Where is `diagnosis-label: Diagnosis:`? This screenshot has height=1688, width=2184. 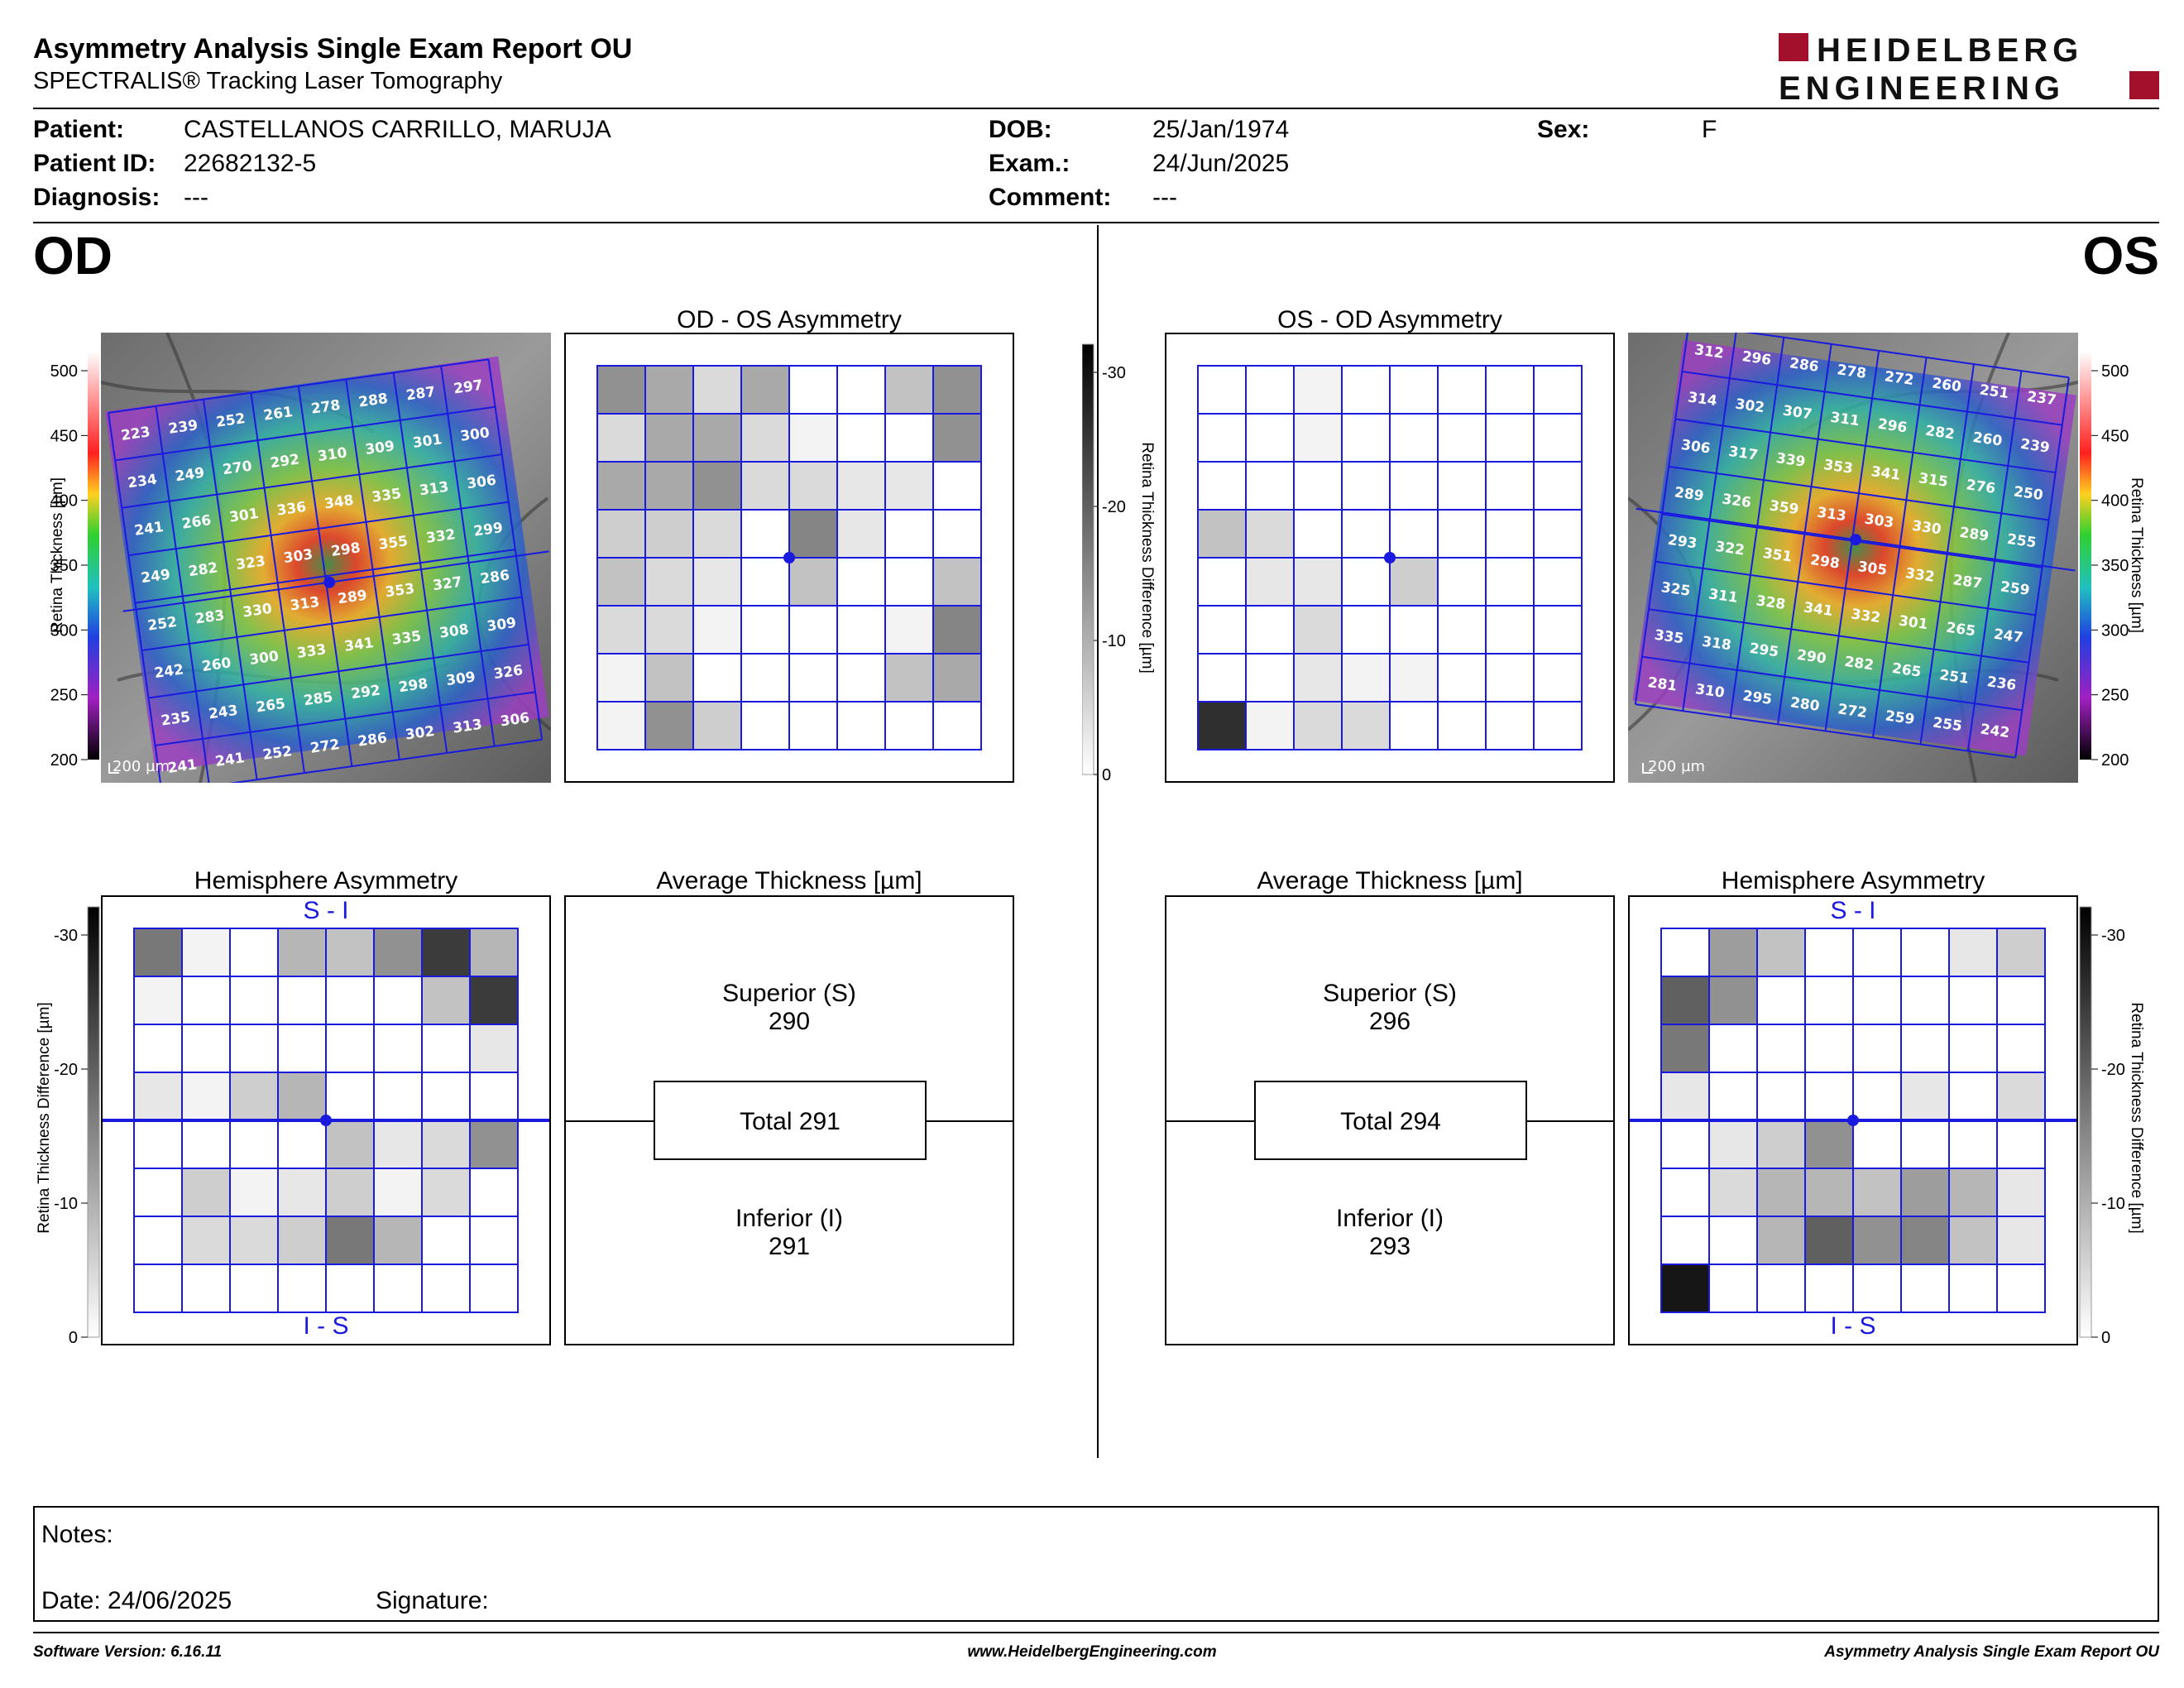
diagnosis-label: Diagnosis: is located at coordinates (96, 197).